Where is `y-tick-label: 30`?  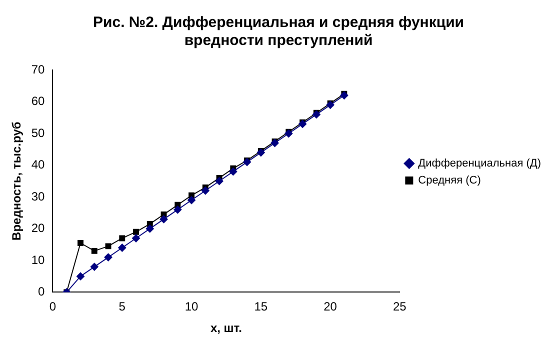
y-tick-label: 30 is located at coordinates (38, 196).